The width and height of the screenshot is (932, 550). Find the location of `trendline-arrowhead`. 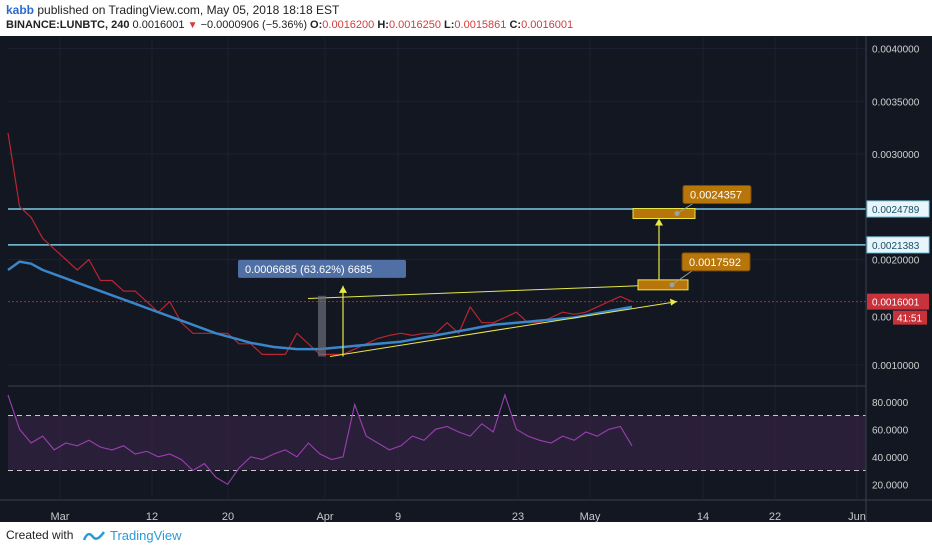

trendline-arrowhead is located at coordinates (673, 302).